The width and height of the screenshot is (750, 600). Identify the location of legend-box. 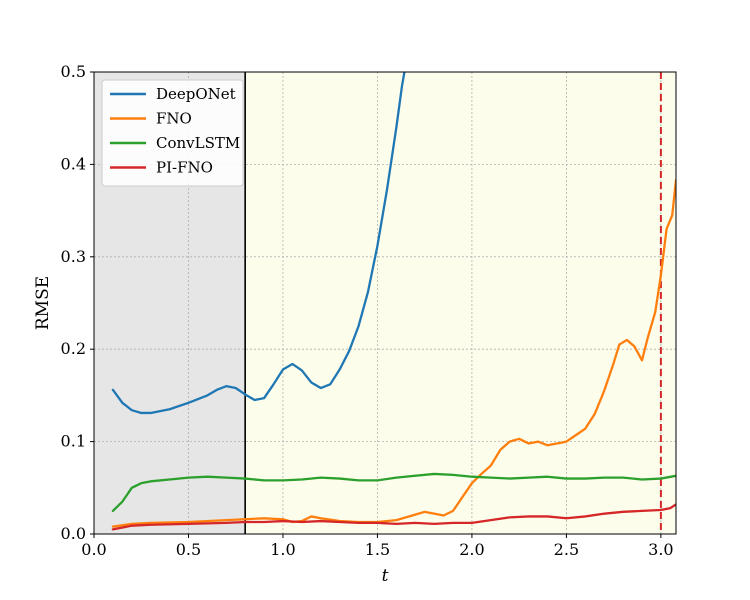
(172, 133).